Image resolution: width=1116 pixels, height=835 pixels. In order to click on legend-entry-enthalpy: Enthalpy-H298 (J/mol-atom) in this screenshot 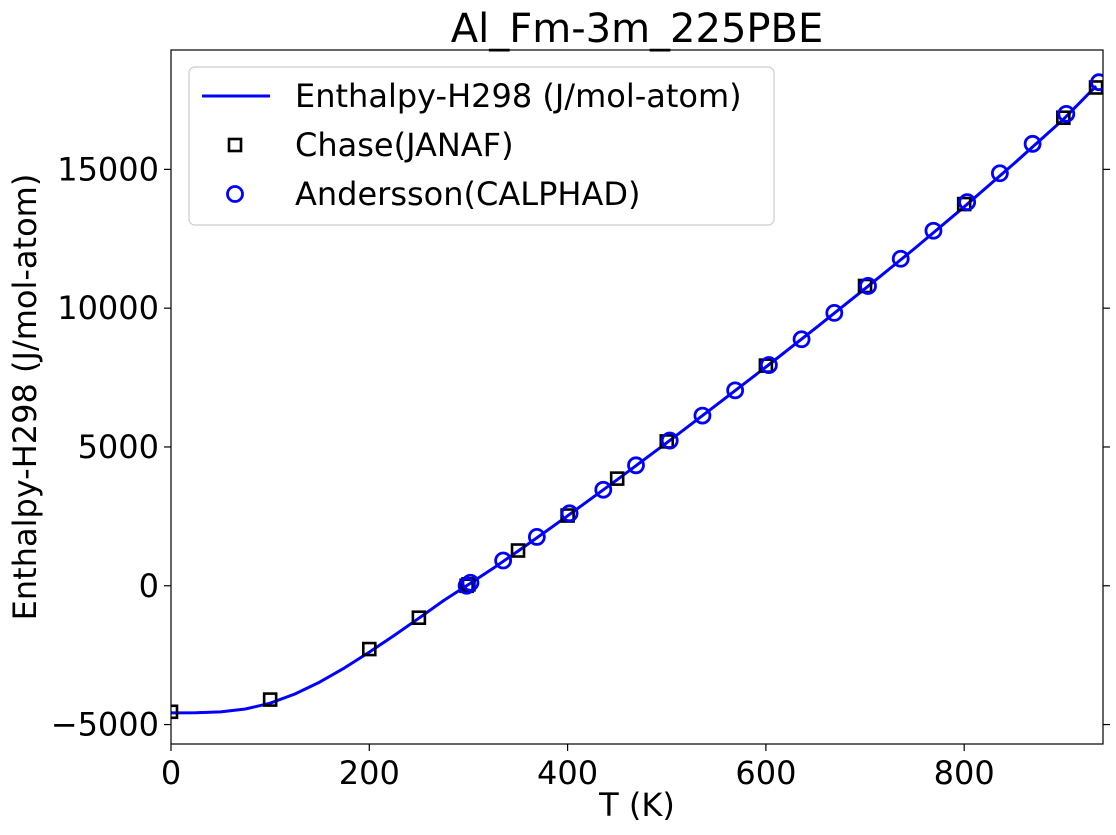, I will do `click(518, 96)`.